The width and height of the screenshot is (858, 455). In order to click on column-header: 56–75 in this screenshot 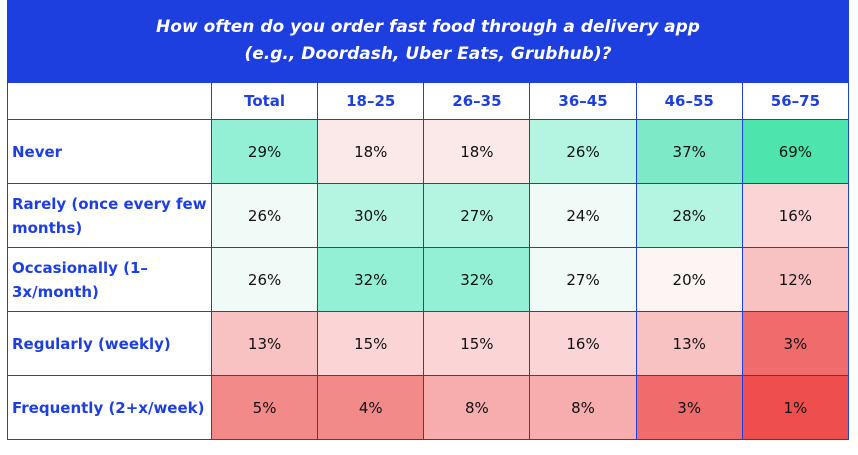, I will do `click(795, 101)`.